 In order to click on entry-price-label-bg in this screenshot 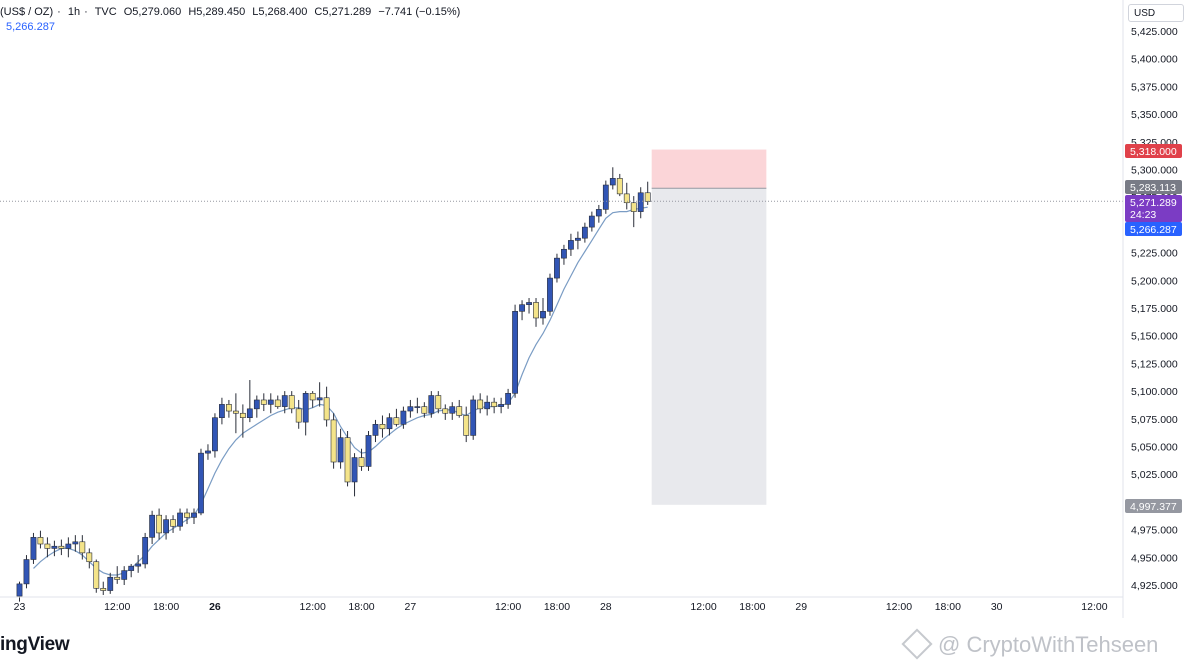, I will do `click(1153, 187)`.